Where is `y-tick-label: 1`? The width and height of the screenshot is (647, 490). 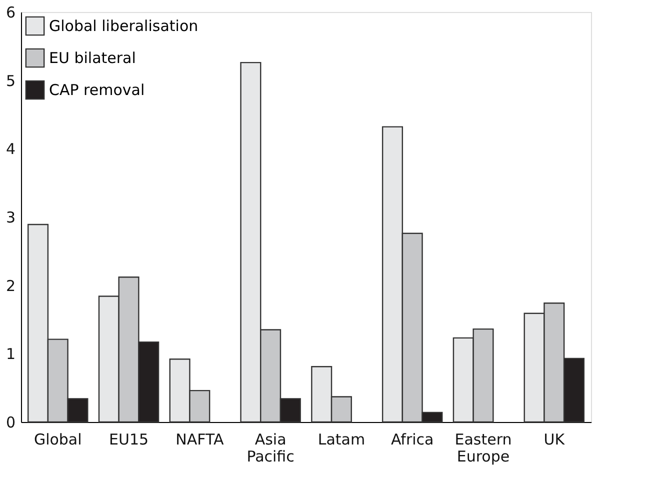
y-tick-label: 1 is located at coordinates (11, 354).